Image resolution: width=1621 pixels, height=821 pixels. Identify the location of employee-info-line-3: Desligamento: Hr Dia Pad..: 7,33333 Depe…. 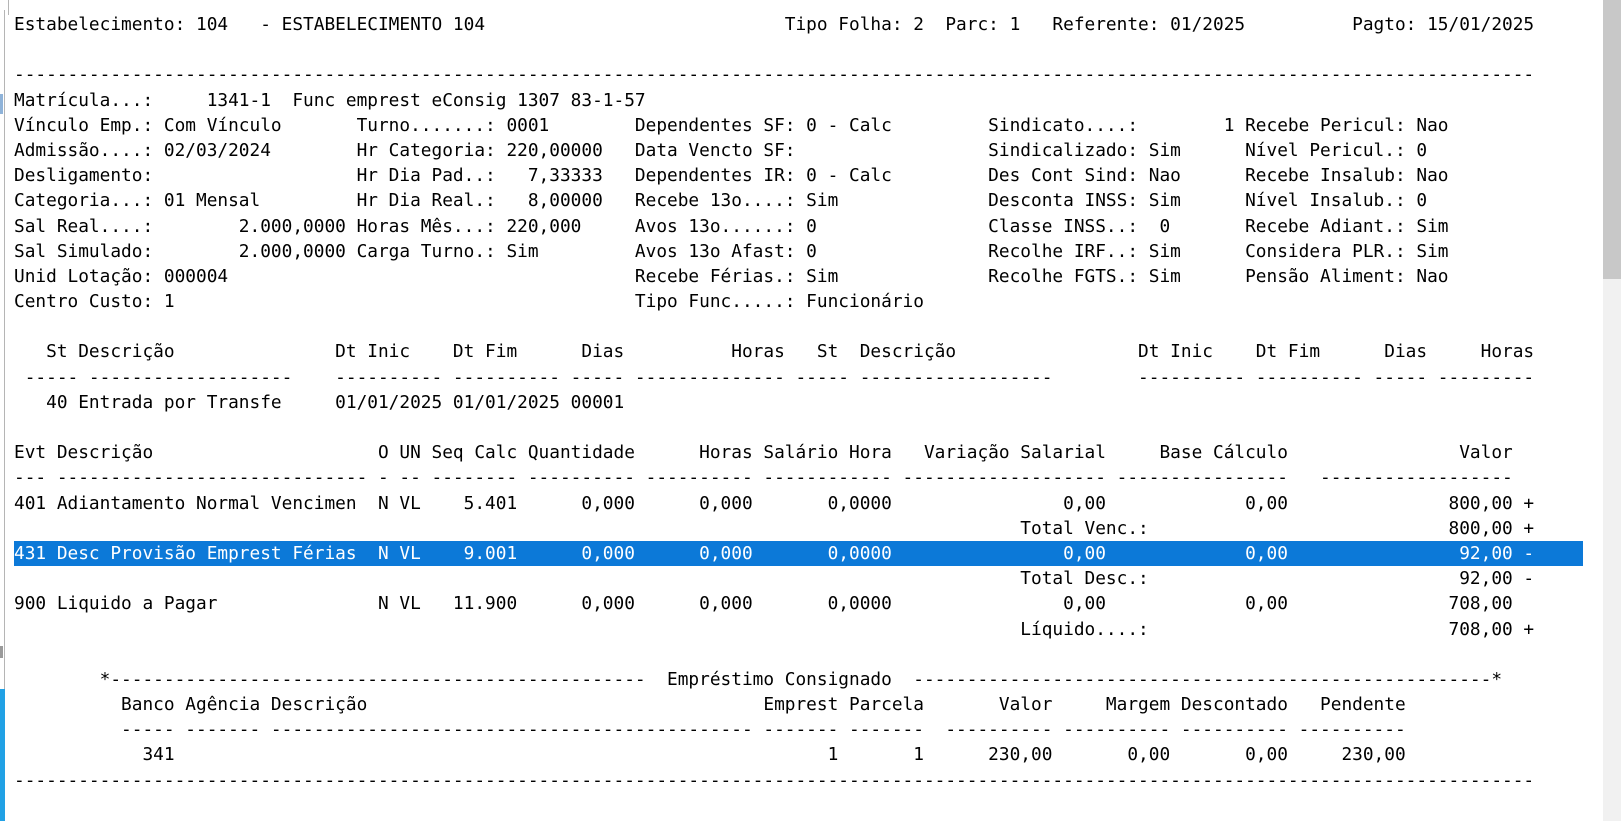
(731, 176).